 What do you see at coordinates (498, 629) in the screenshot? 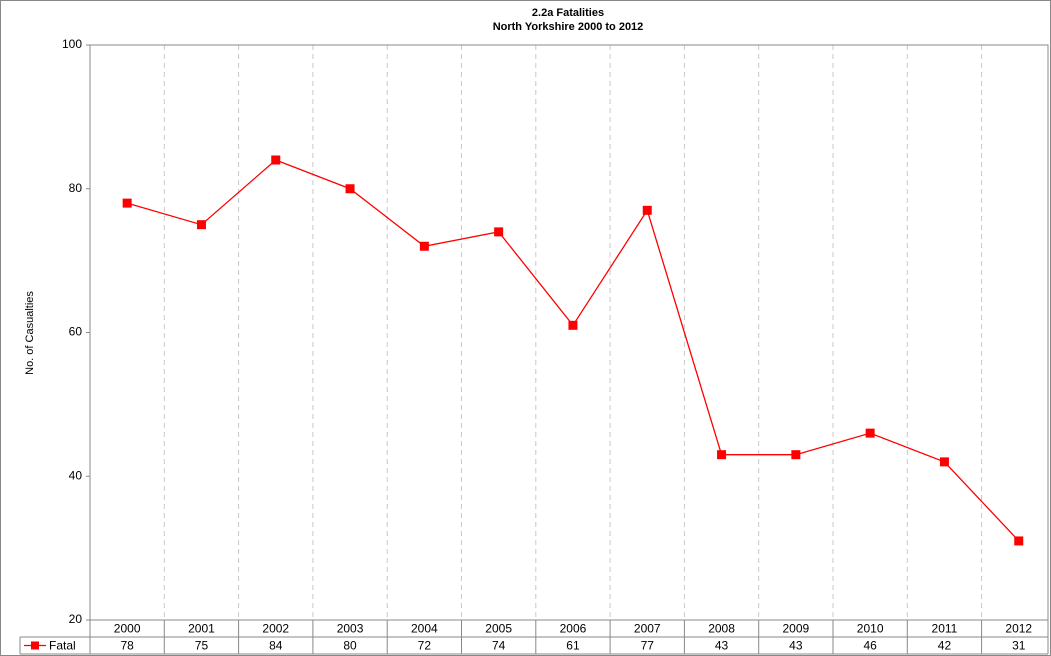
I see `x-tick-label: 2005` at bounding box center [498, 629].